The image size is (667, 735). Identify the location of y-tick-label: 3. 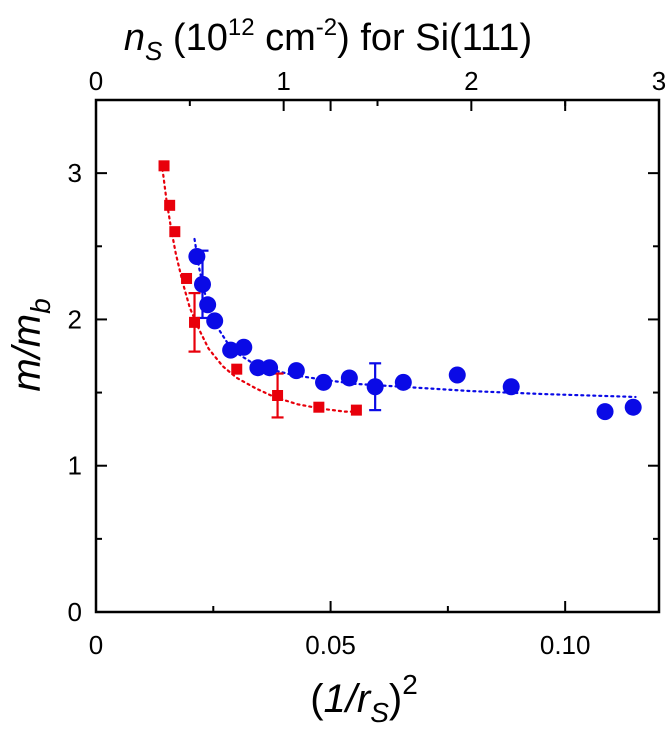
(75, 173).